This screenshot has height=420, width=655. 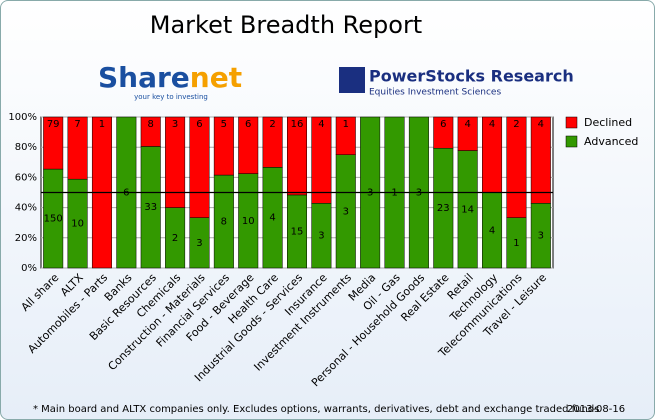 What do you see at coordinates (297, 231) in the screenshot?
I see `value-label: 15` at bounding box center [297, 231].